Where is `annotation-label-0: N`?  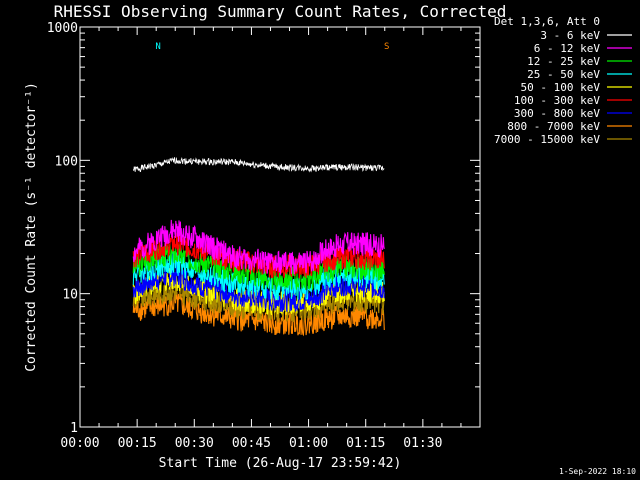
annotation-label-0: N is located at coordinates (157, 47).